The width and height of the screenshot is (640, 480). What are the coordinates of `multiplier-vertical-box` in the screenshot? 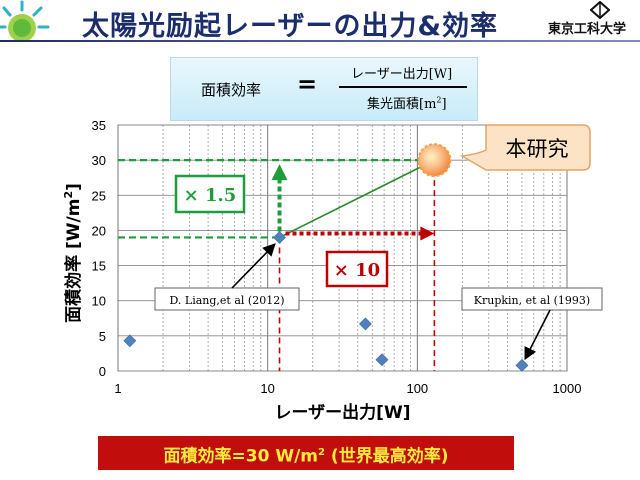 It's located at (210, 194).